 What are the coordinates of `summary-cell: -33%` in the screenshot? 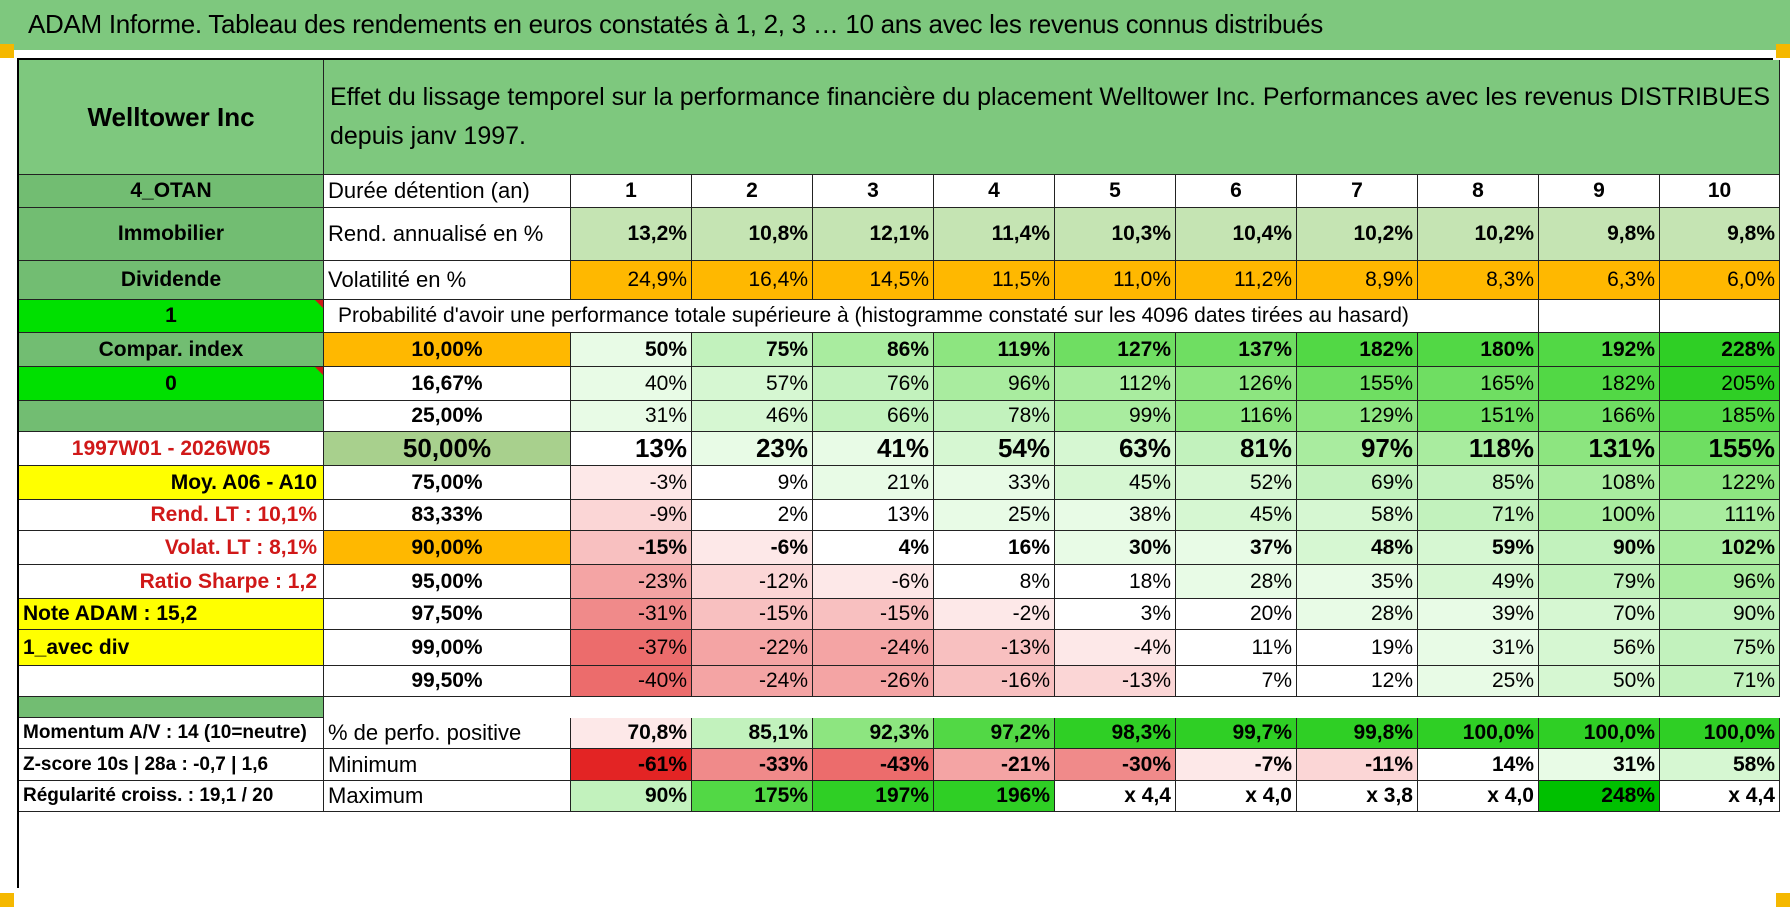 It's located at (752, 765).